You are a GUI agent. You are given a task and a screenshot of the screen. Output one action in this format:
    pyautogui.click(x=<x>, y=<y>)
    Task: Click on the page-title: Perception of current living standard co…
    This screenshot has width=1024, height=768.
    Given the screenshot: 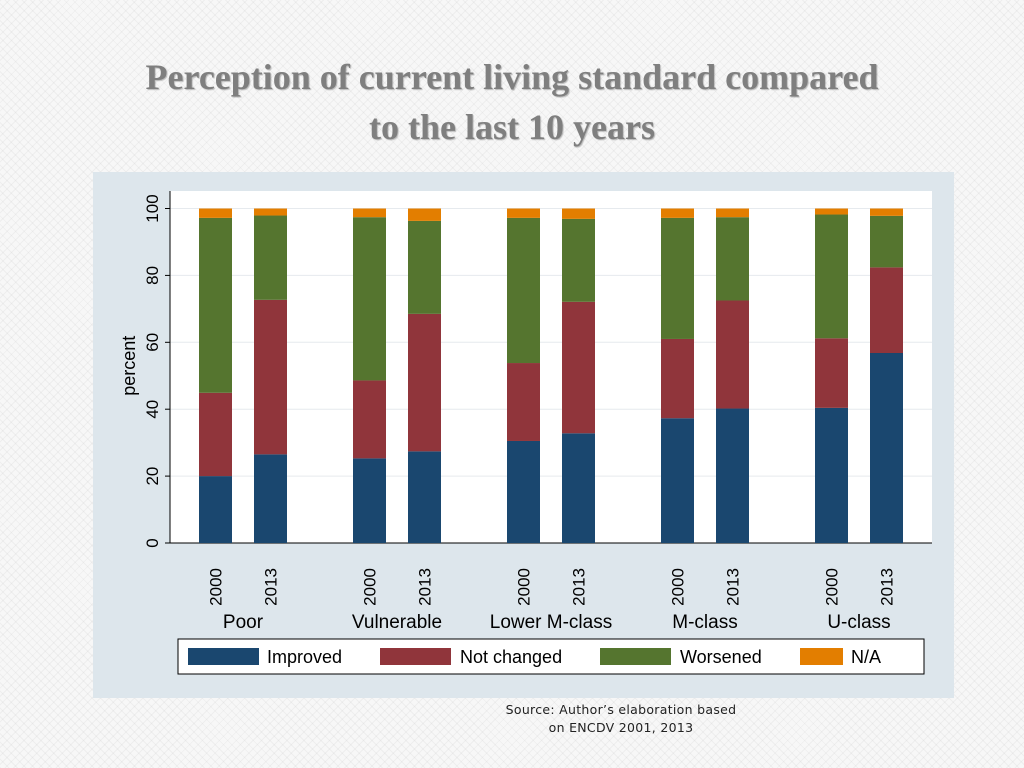 What is the action you would take?
    pyautogui.click(x=512, y=102)
    